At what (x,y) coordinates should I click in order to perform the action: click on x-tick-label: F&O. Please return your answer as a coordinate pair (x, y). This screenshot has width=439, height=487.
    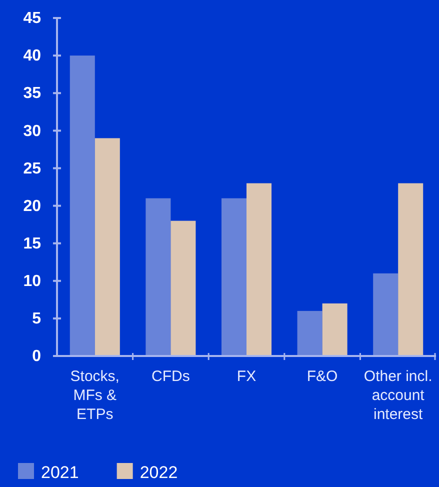
    Looking at the image, I should click on (322, 376).